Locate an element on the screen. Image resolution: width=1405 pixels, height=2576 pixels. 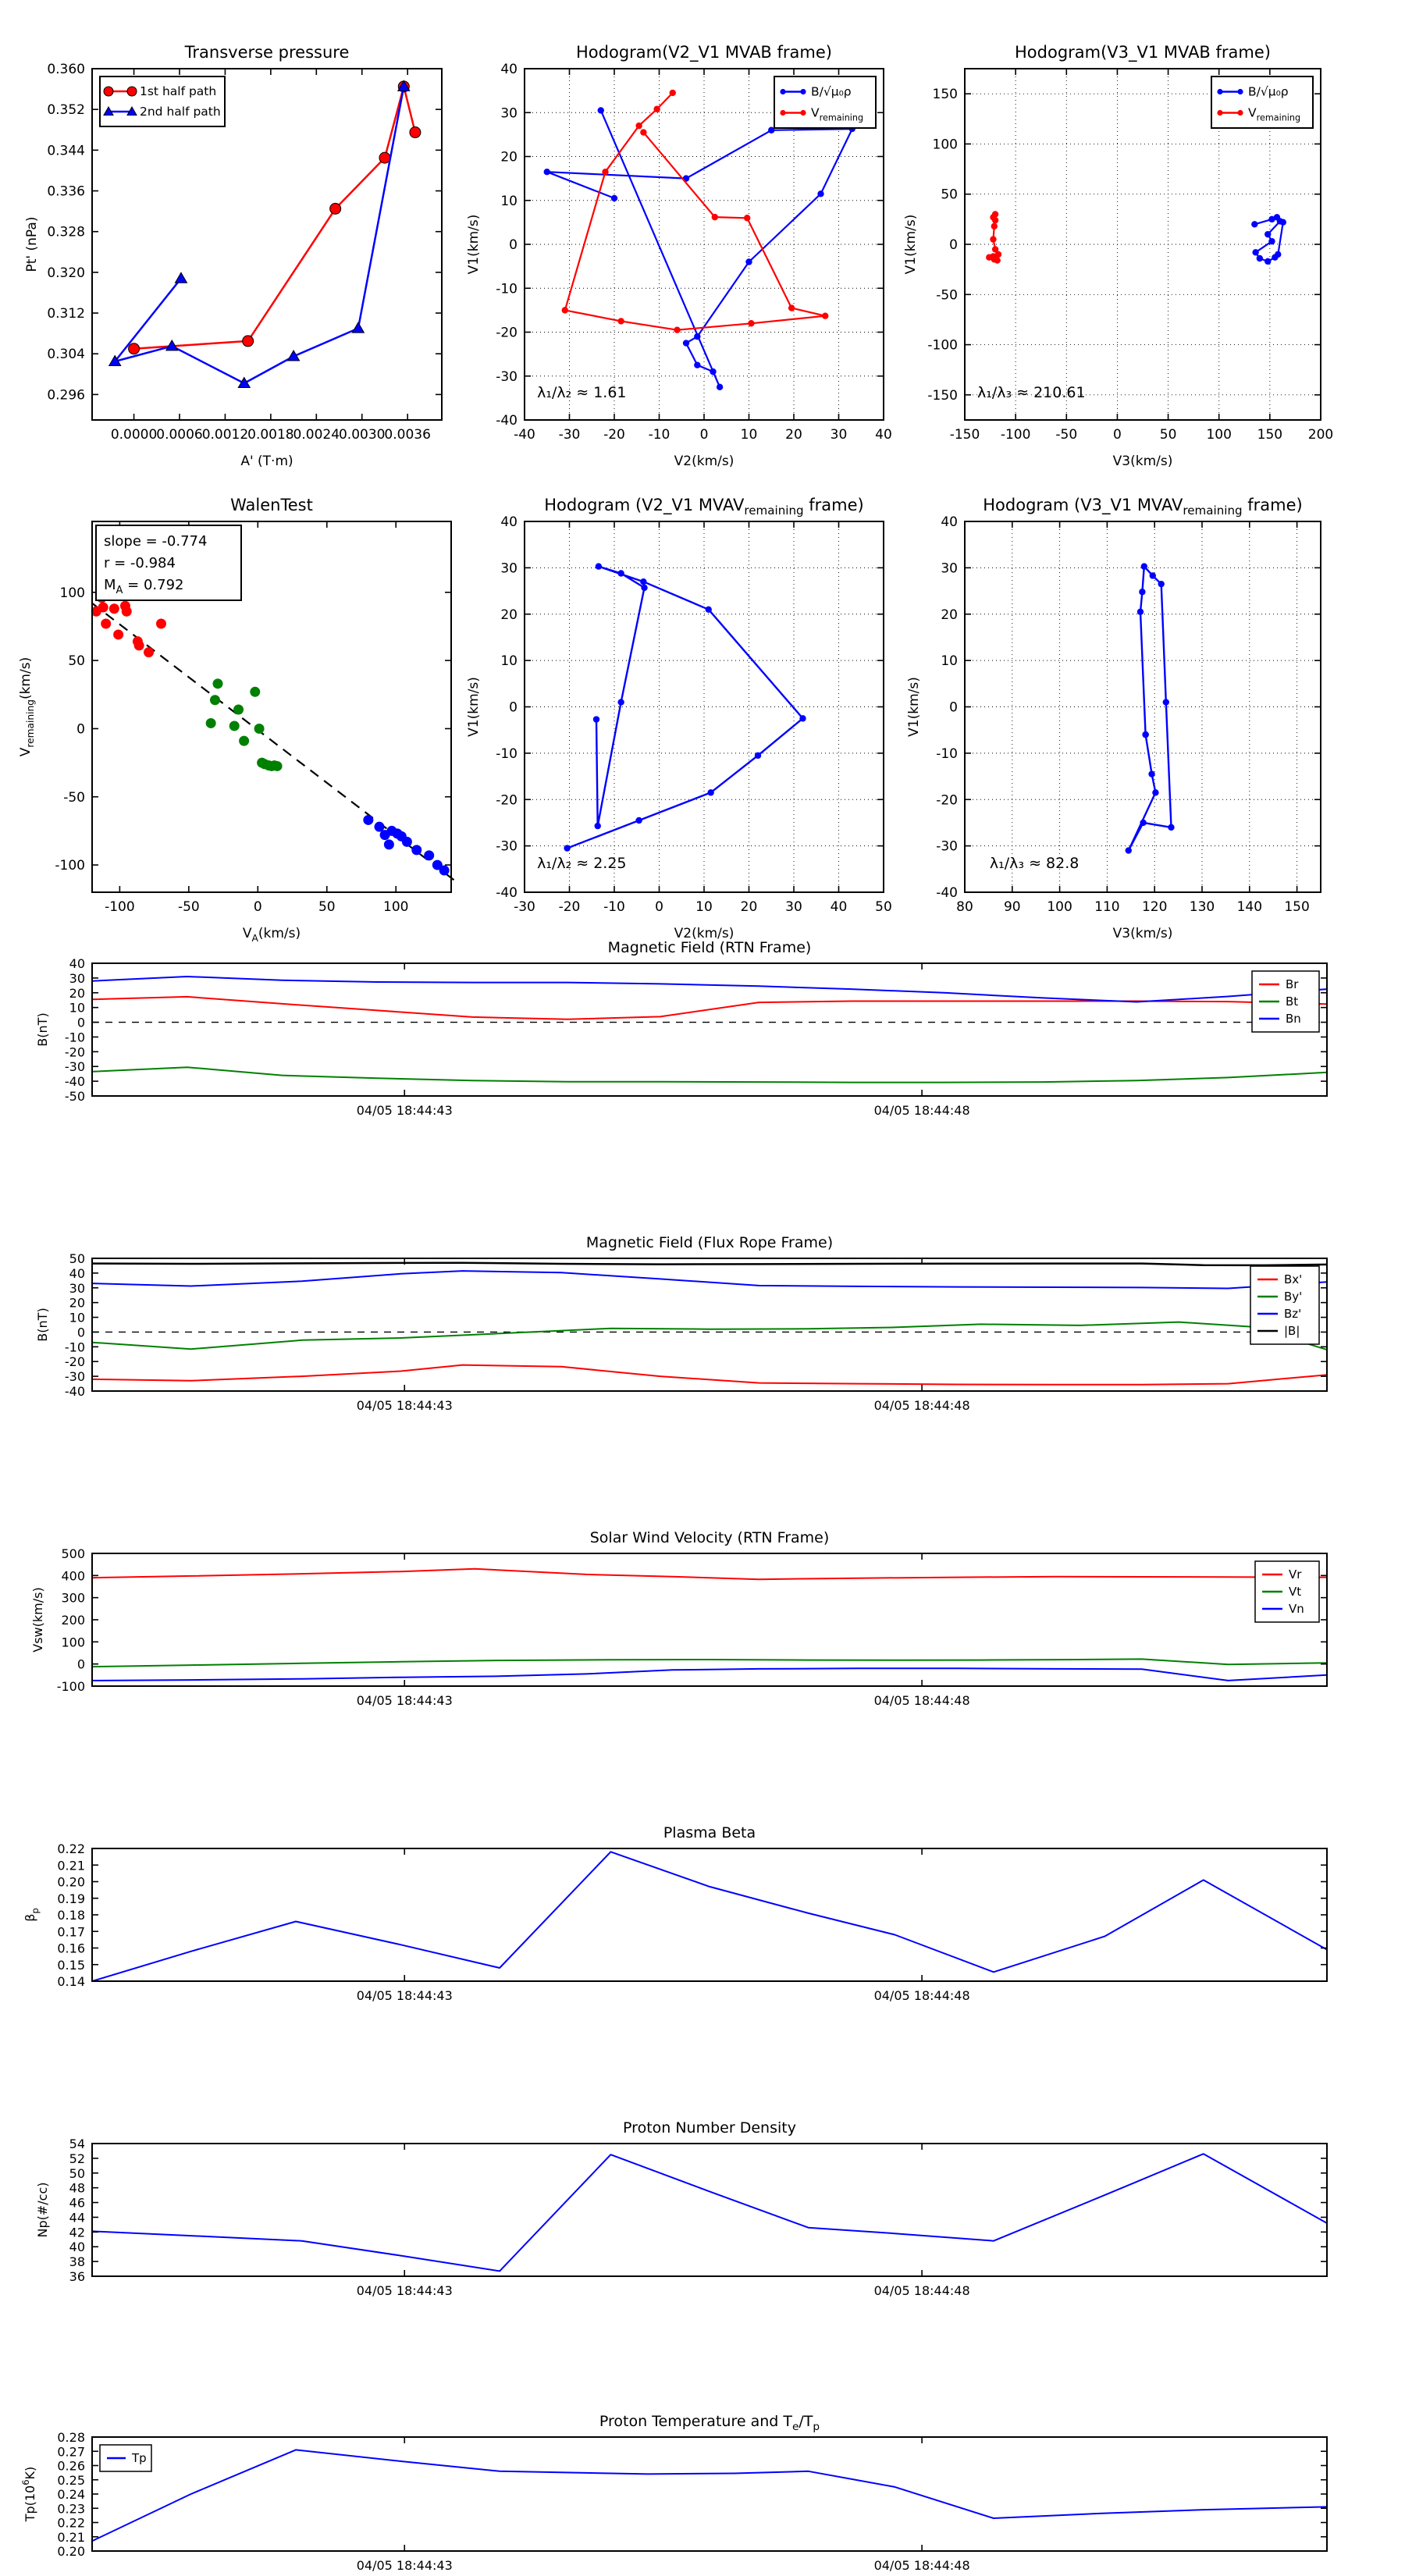
legend-label: 2nd half path is located at coordinates (180, 112).